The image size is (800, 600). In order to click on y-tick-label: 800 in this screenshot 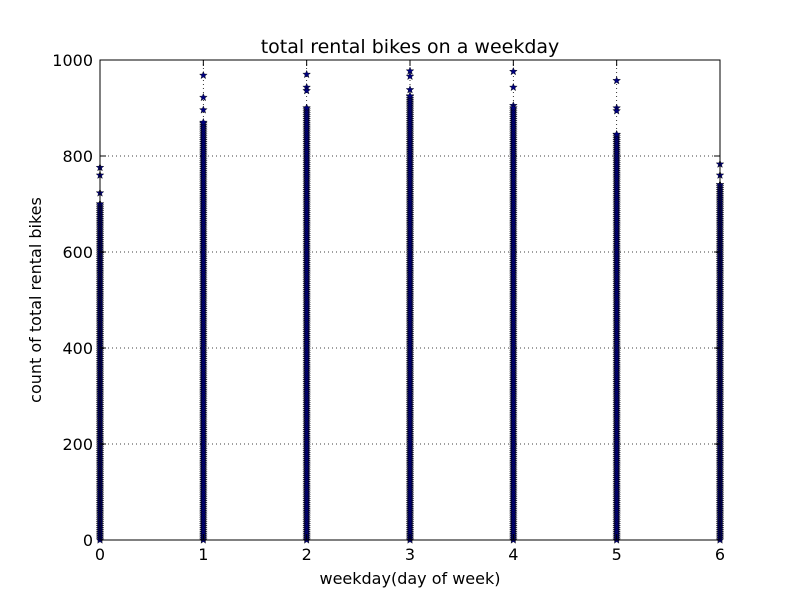, I will do `click(77, 156)`.